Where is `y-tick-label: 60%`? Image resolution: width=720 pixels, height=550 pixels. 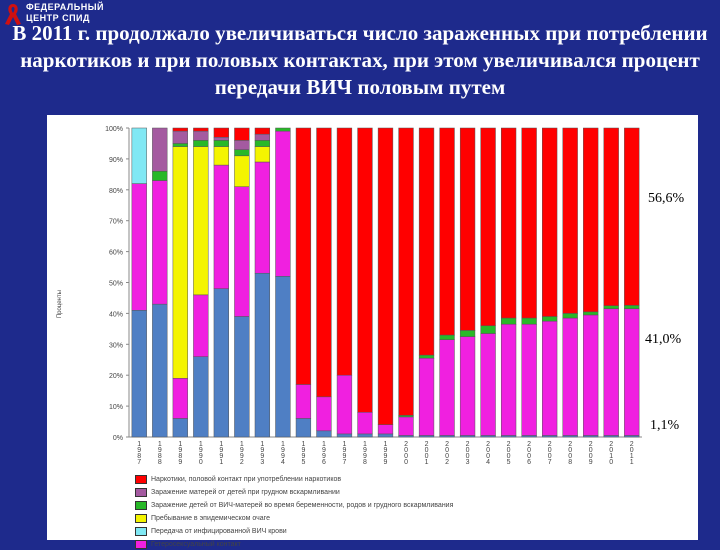
y-tick-label: 60% is located at coordinates (116, 253).